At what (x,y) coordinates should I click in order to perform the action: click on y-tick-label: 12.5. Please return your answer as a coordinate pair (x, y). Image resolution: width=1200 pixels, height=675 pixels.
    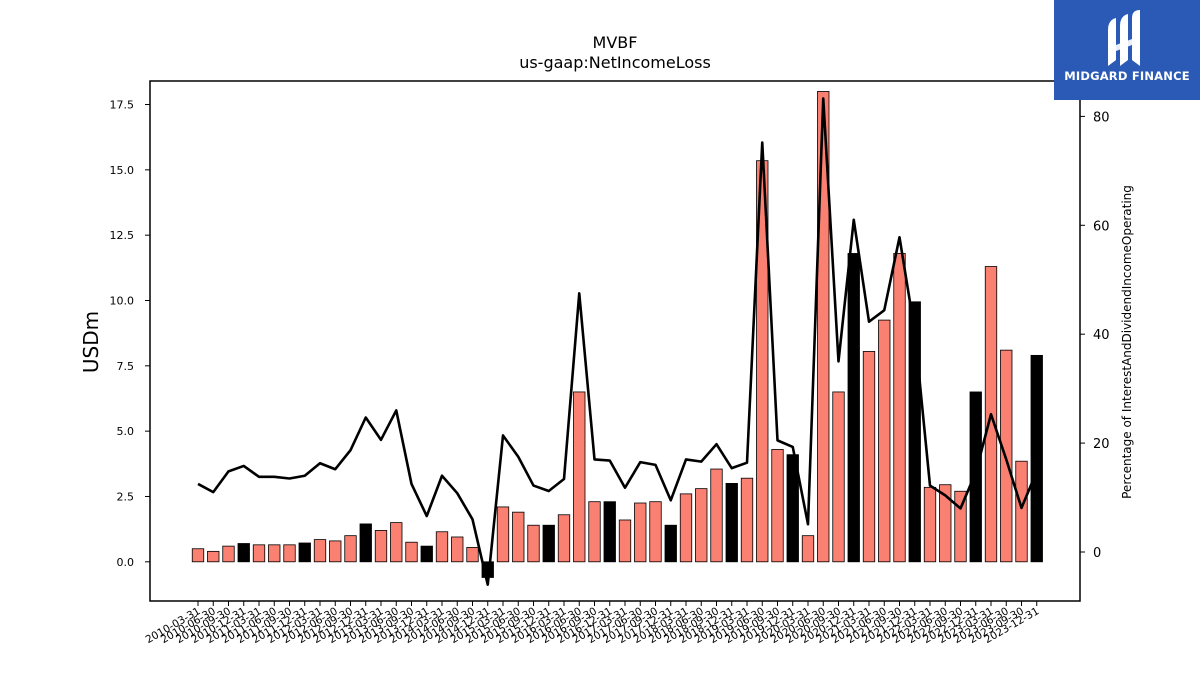
    Looking at the image, I should click on (122, 235).